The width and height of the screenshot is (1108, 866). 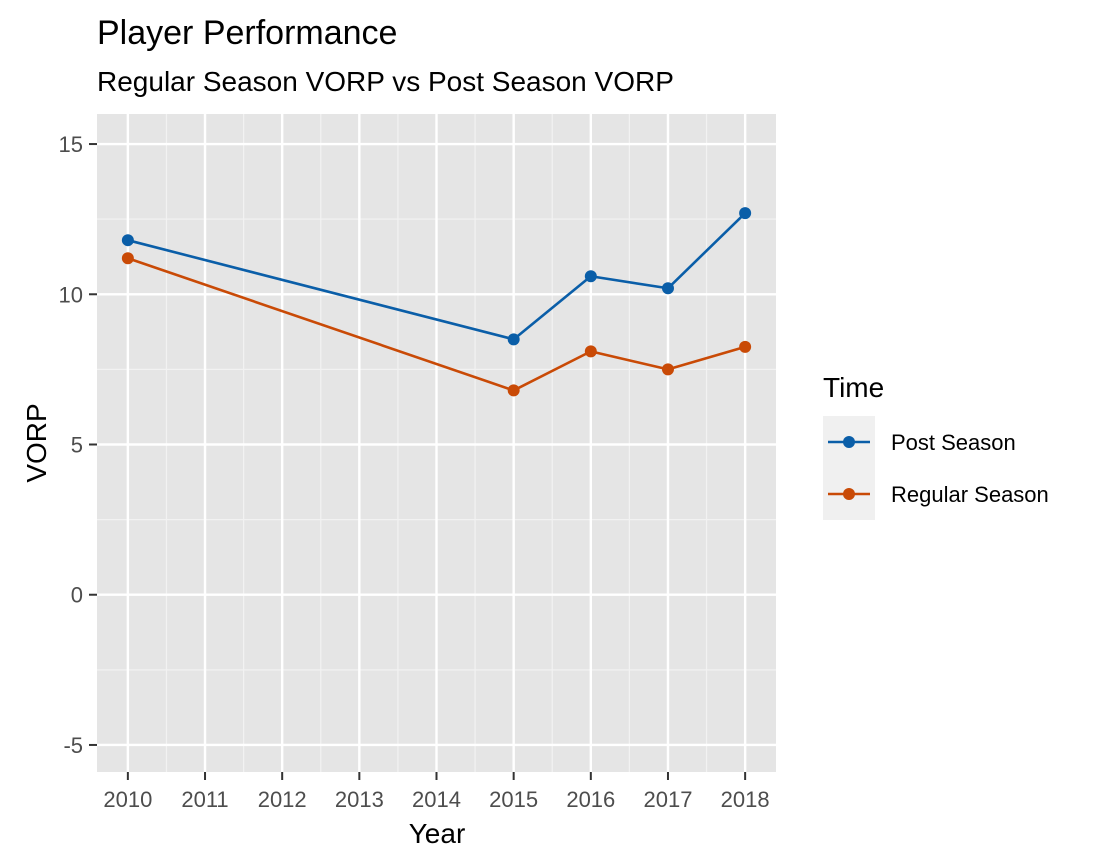 I want to click on y-tick-label: 0, so click(x=77, y=595).